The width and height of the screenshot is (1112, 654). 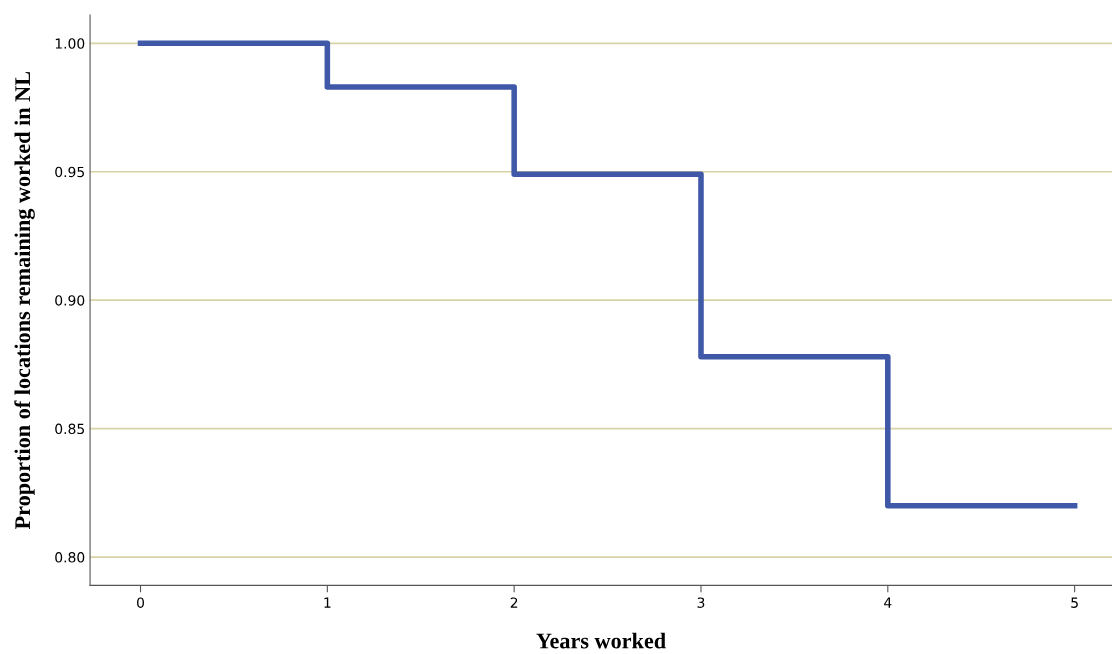 What do you see at coordinates (69, 172) in the screenshot?
I see `y-tick-label: 0.95` at bounding box center [69, 172].